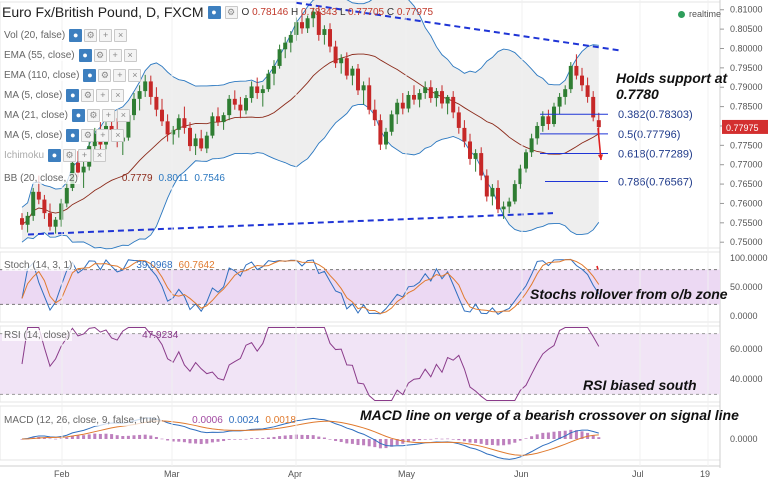  Describe the element at coordinates (63, 95) in the screenshot. I see `legend-row-ma5: MA (5, close) ● ⚙ + ×` at that location.